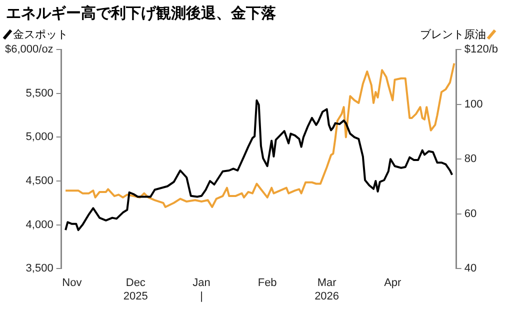 Image resolution: width=507 pixels, height=321 pixels. What do you see at coordinates (327, 289) in the screenshot?
I see `x-tick-label: Mar 2026` at bounding box center [327, 289].